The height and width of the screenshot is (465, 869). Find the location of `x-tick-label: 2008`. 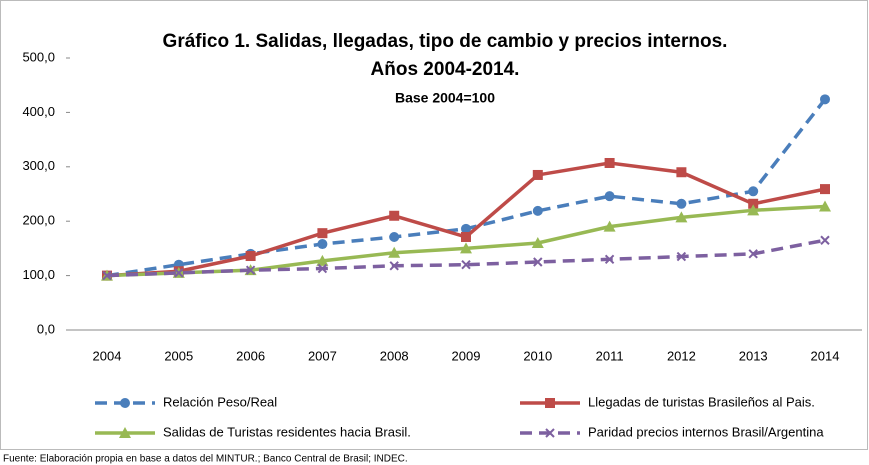

x-tick-label: 2008 is located at coordinates (394, 355).